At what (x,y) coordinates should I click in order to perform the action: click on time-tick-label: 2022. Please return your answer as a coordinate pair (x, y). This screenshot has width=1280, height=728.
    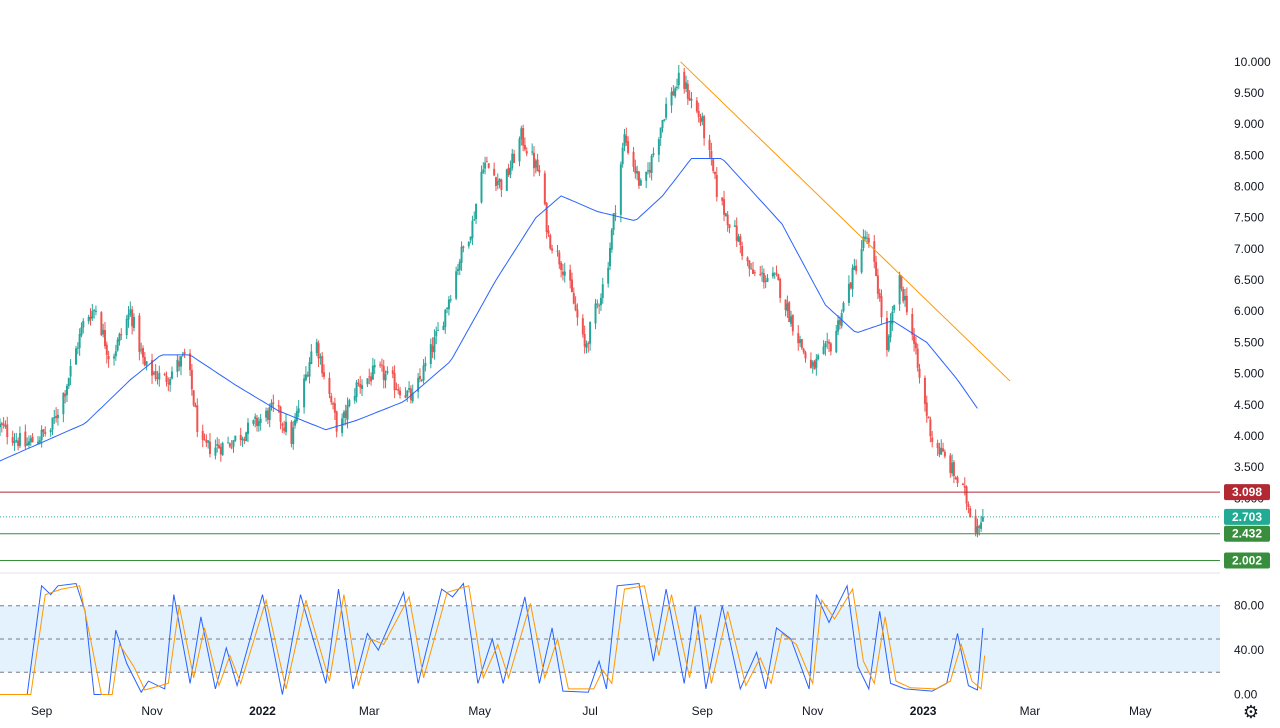
    Looking at the image, I should click on (262, 711).